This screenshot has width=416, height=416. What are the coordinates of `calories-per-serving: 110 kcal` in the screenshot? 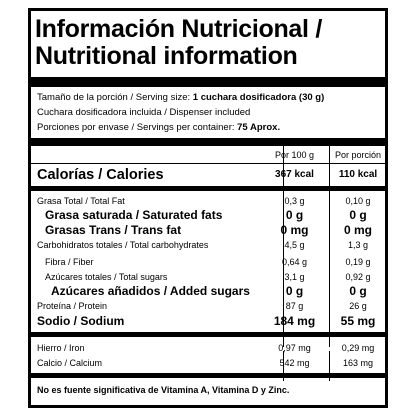 It's located at (358, 174).